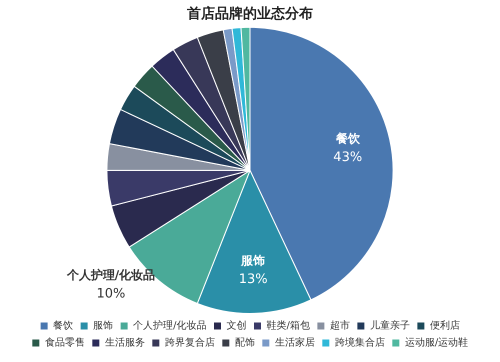 Image resolution: width=500 pixels, height=362 pixels. What do you see at coordinates (63, 326) in the screenshot?
I see `legend-label: 餐饮` at bounding box center [63, 326].